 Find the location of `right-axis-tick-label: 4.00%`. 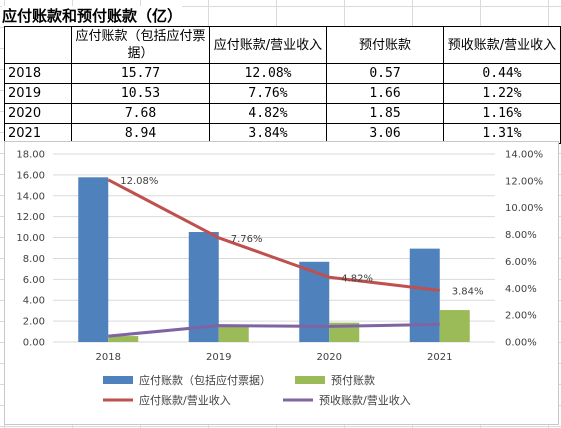

right-axis-tick-label: 4.00% is located at coordinates (521, 289).